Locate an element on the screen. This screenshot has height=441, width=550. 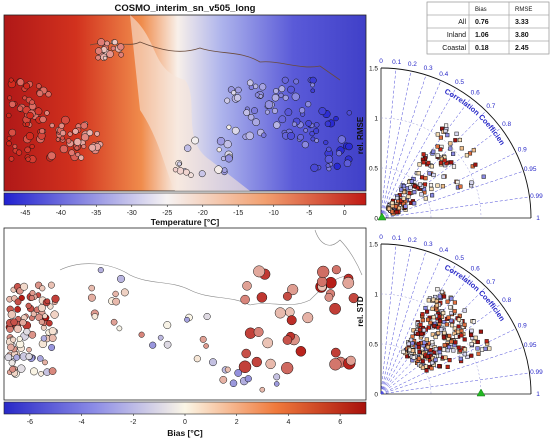
stats-table-value: 0.76 is located at coordinates (482, 22).